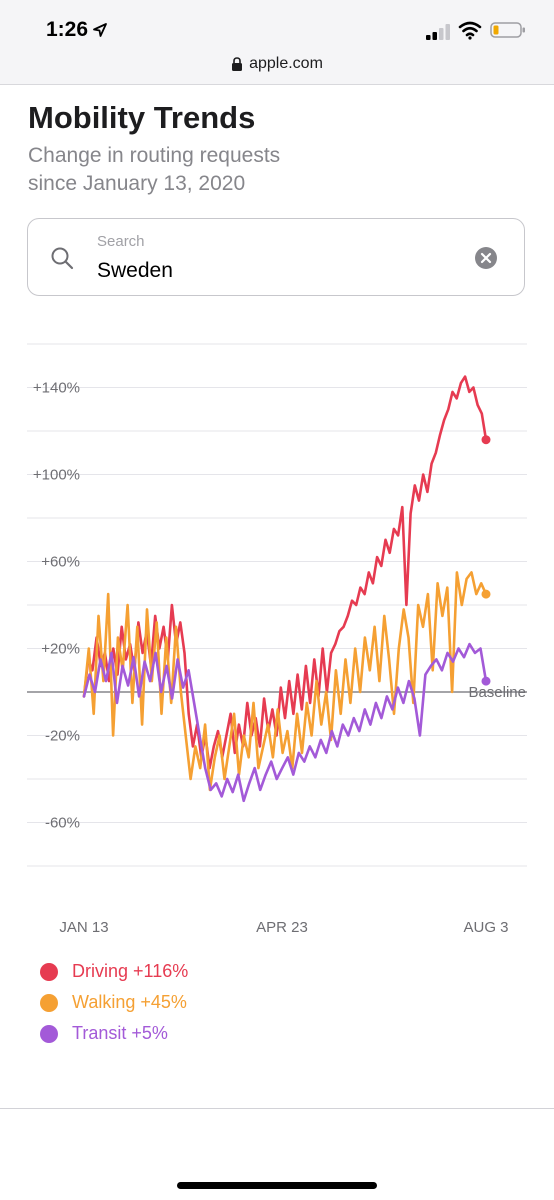 The height and width of the screenshot is (1200, 554). Describe the element at coordinates (286, 63) in the screenshot. I see `url-text: apple.com` at that location.